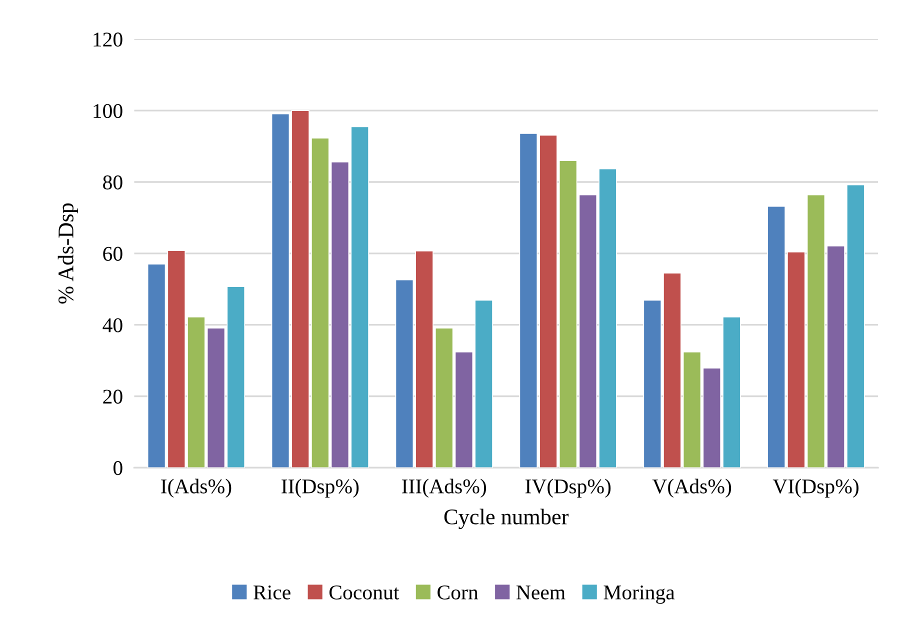  I want to click on y-tick-label: 80, so click(112, 182).